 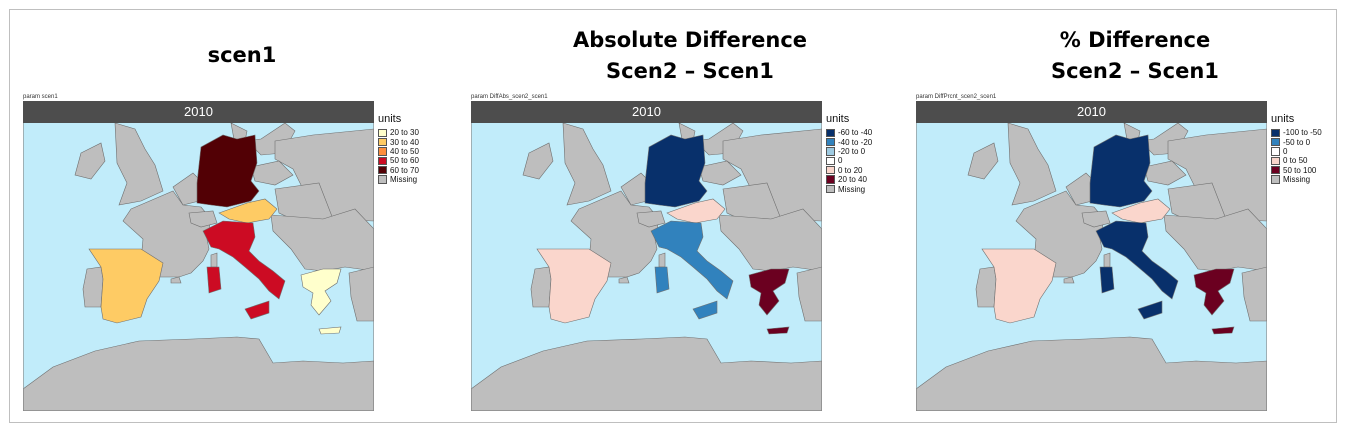 I want to click on param-label: param DiffPrcnt_scen2_scen1, so click(x=956, y=97).